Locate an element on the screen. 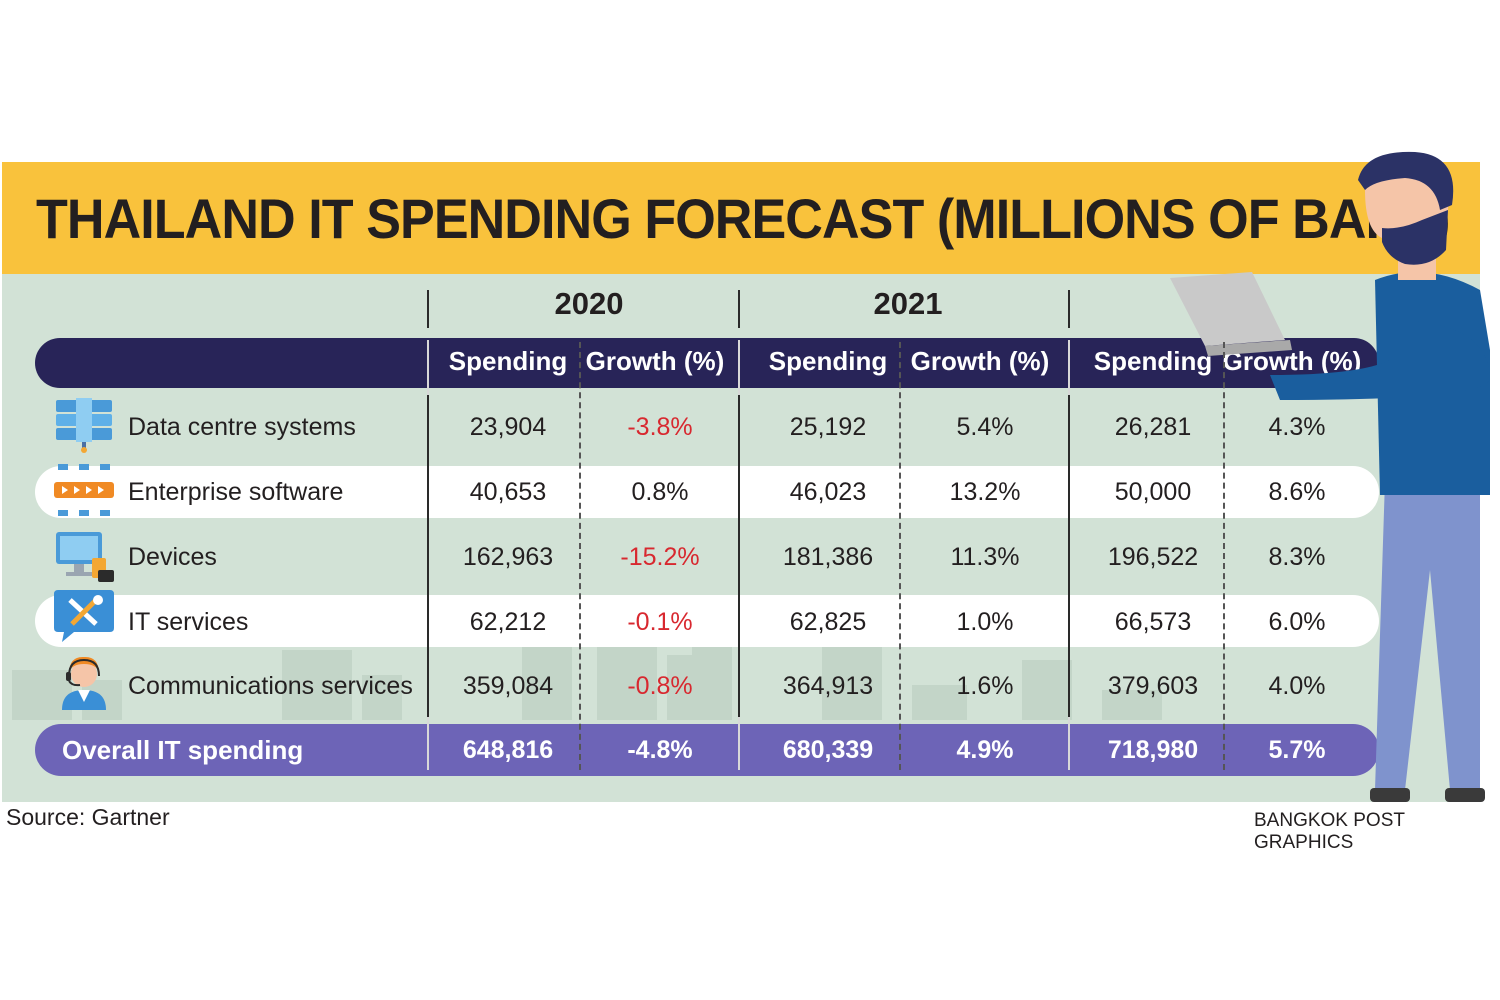  table-cell: 181,386 is located at coordinates (828, 557).